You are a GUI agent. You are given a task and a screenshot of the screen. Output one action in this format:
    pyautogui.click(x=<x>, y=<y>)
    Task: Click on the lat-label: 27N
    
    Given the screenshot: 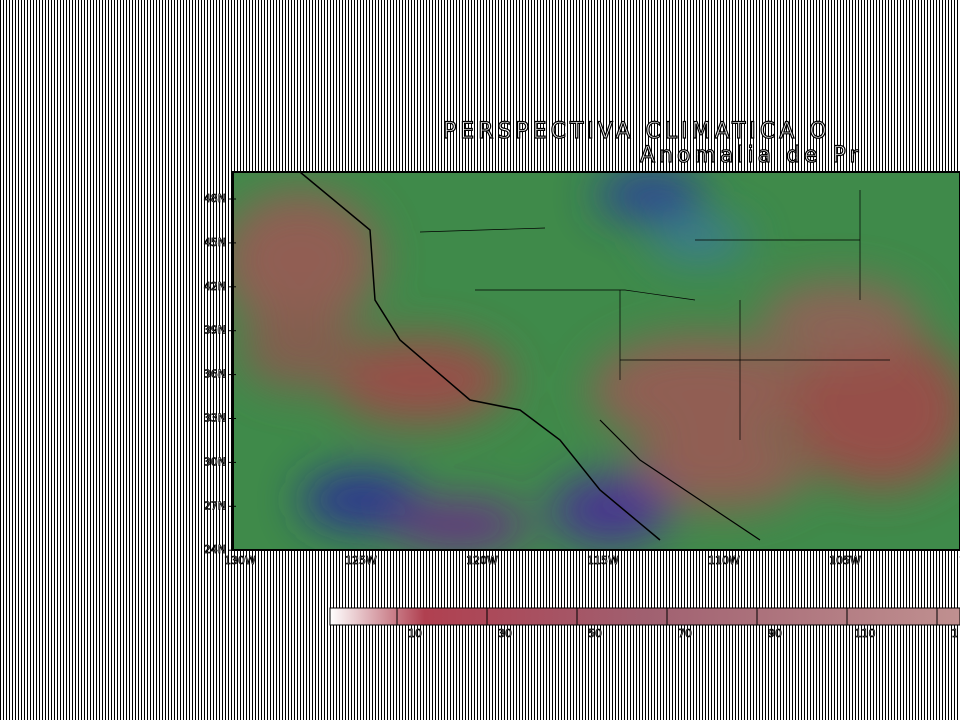 What is the action you would take?
    pyautogui.click(x=215, y=505)
    